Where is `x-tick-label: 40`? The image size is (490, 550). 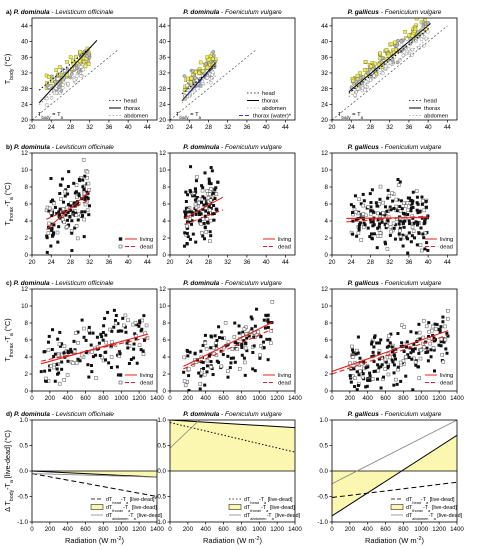 x-tick-label: 40 is located at coordinates (428, 262).